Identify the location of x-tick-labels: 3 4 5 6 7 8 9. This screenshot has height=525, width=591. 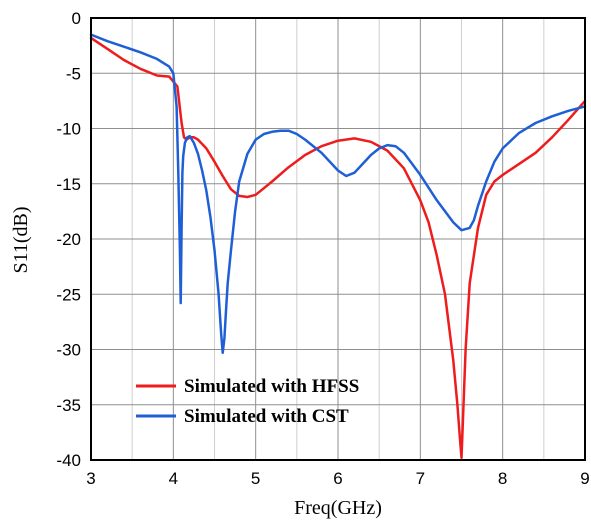
(337, 478).